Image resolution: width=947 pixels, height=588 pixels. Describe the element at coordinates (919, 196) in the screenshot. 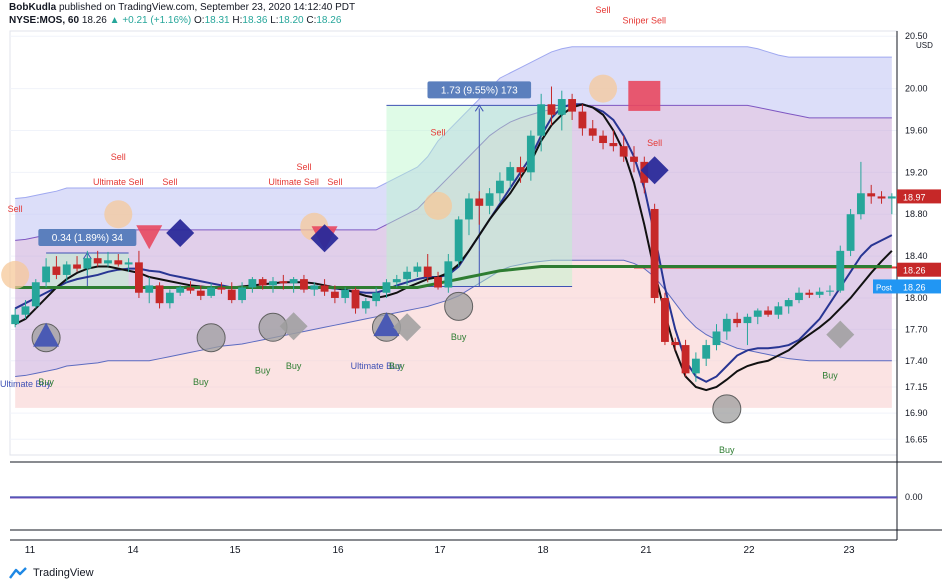

I see `last-price-tag` at that location.